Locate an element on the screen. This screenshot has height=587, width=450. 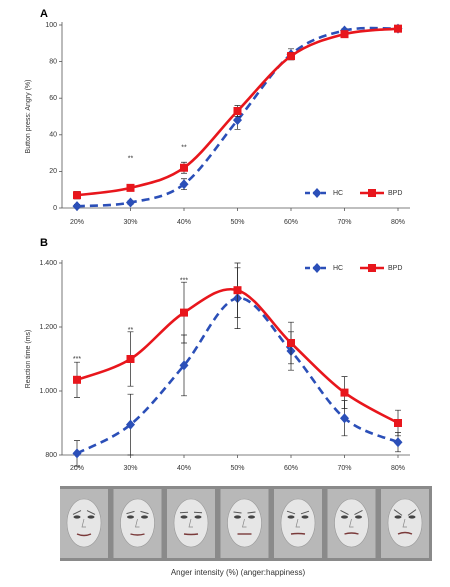
y-axis-label: Button press: Angry (%) is located at coordinates (28, 117).